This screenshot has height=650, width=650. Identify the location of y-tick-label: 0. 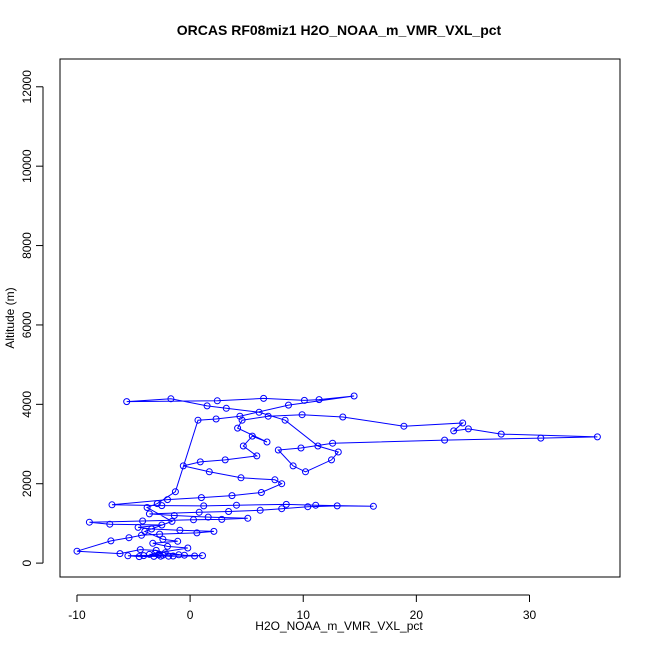
(27, 562).